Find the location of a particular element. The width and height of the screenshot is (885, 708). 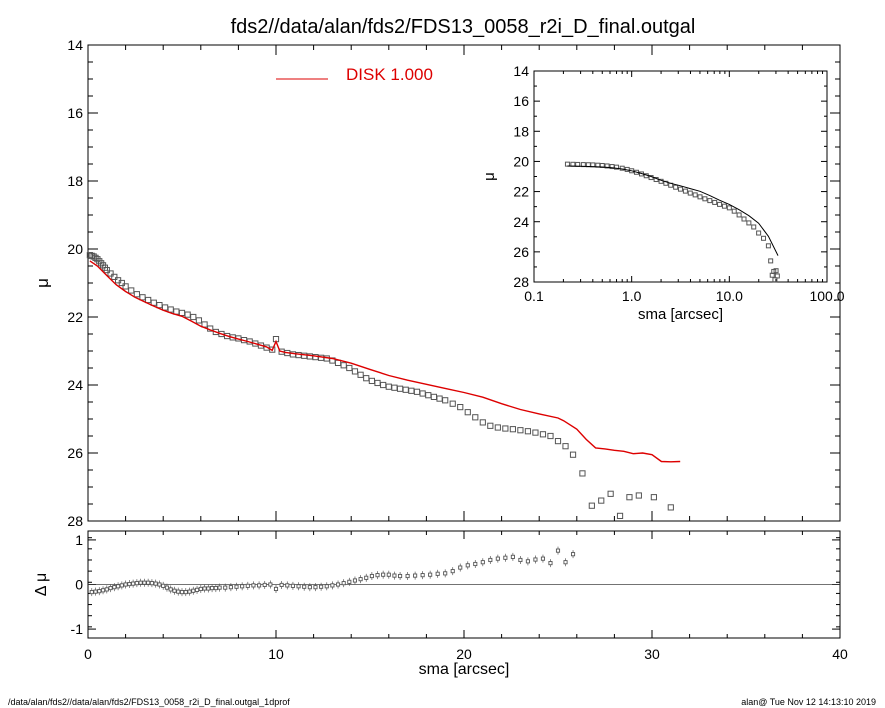

x-tick-label: 100.0 is located at coordinates (826, 296).